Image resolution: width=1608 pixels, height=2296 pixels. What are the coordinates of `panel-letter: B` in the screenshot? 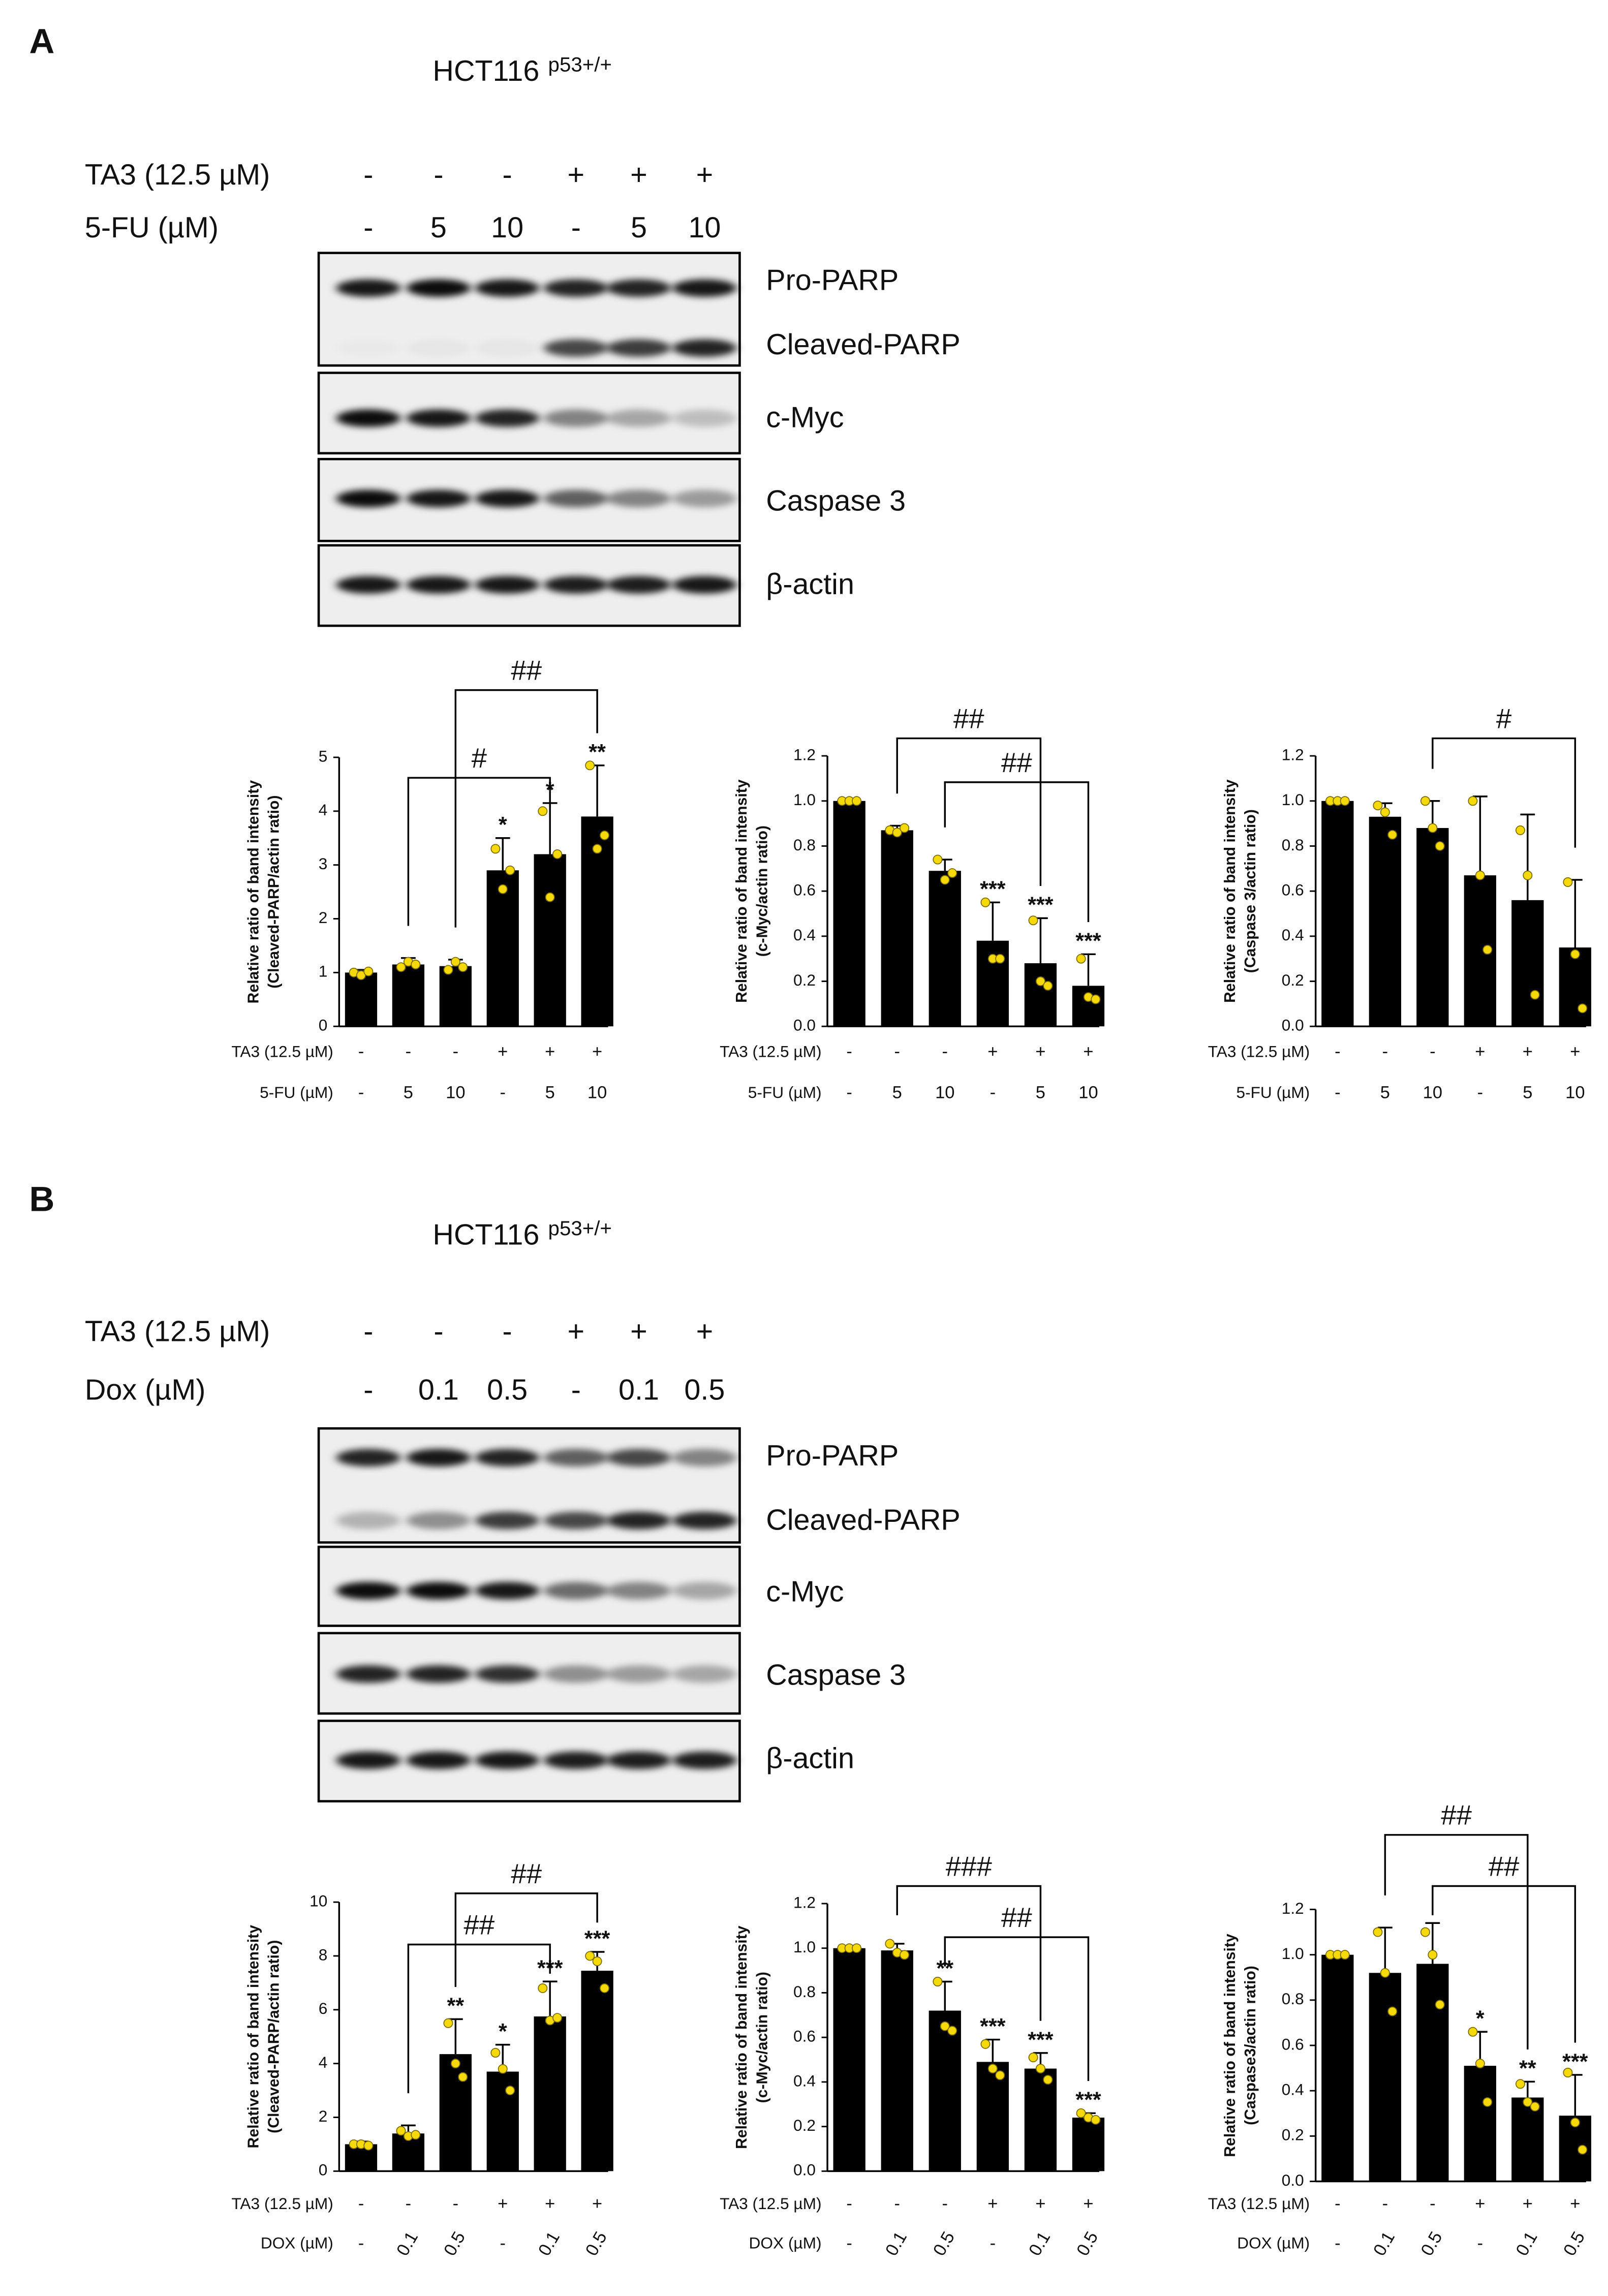 It's located at (42, 1200).